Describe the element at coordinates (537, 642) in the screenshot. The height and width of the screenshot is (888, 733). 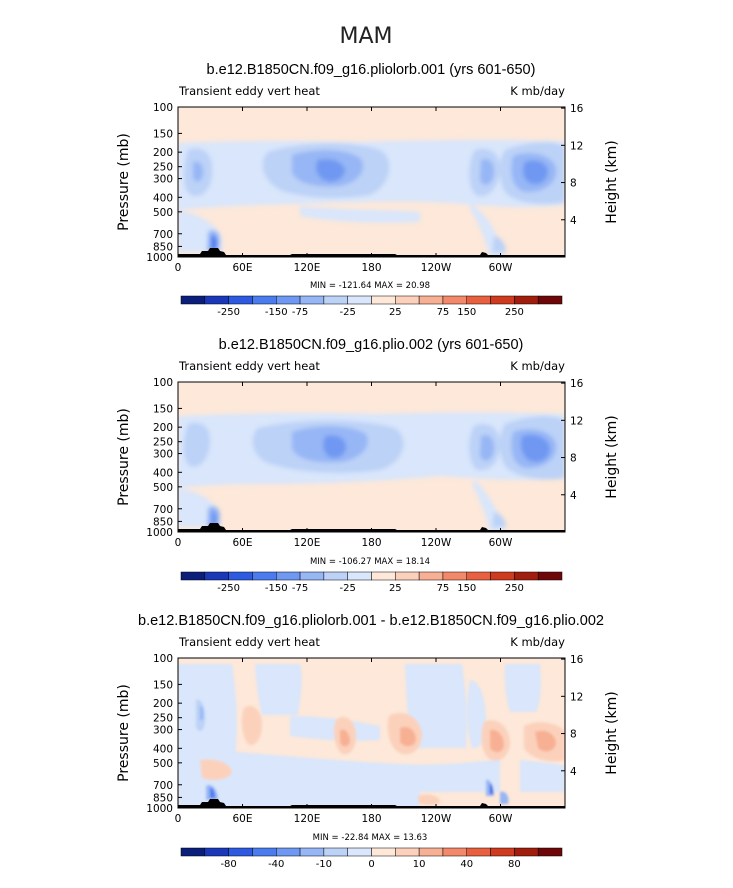
I see `panel-3-units-label: K mb/day` at that location.